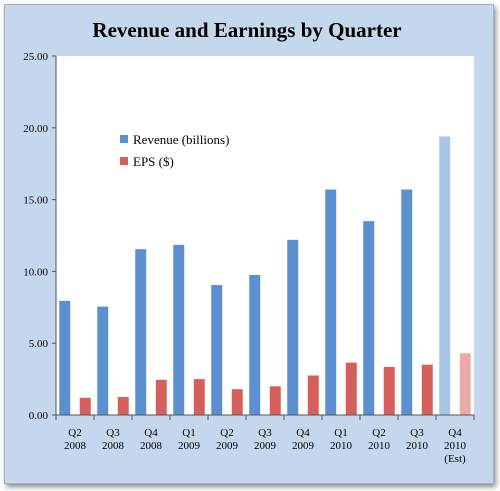 The image size is (500, 491). Describe the element at coordinates (455, 459) in the screenshot. I see `x-tick-label: (Est)` at that location.